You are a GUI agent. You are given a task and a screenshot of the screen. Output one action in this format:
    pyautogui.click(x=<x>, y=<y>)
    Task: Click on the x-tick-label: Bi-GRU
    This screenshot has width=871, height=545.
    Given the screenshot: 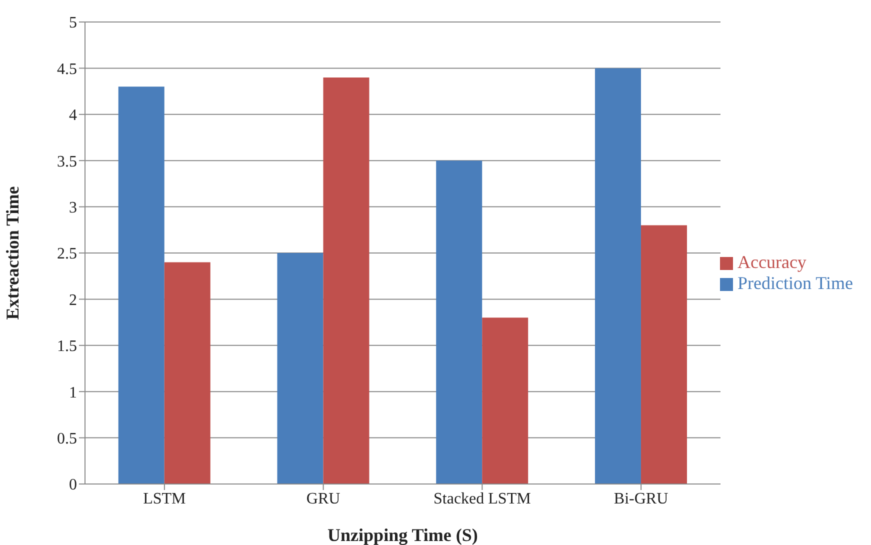 What is the action you would take?
    pyautogui.click(x=641, y=499)
    